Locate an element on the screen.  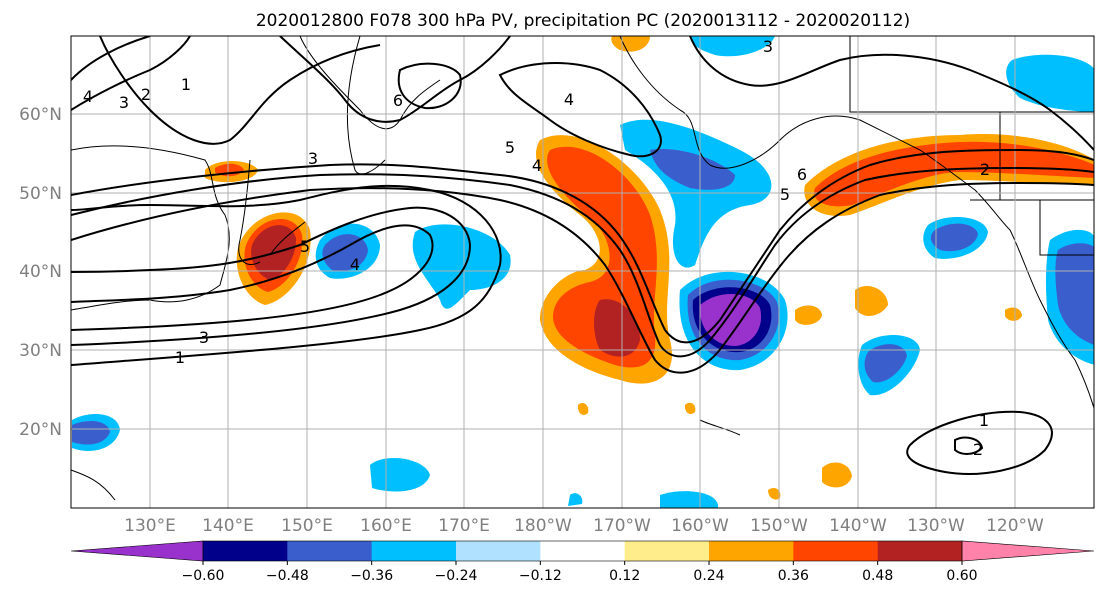
lon-label: 160°E is located at coordinates (386, 526).